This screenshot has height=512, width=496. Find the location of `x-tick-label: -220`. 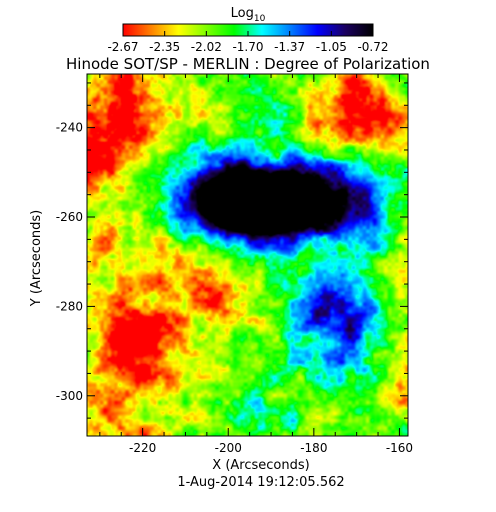

x-tick-label: -220 is located at coordinates (142, 448).